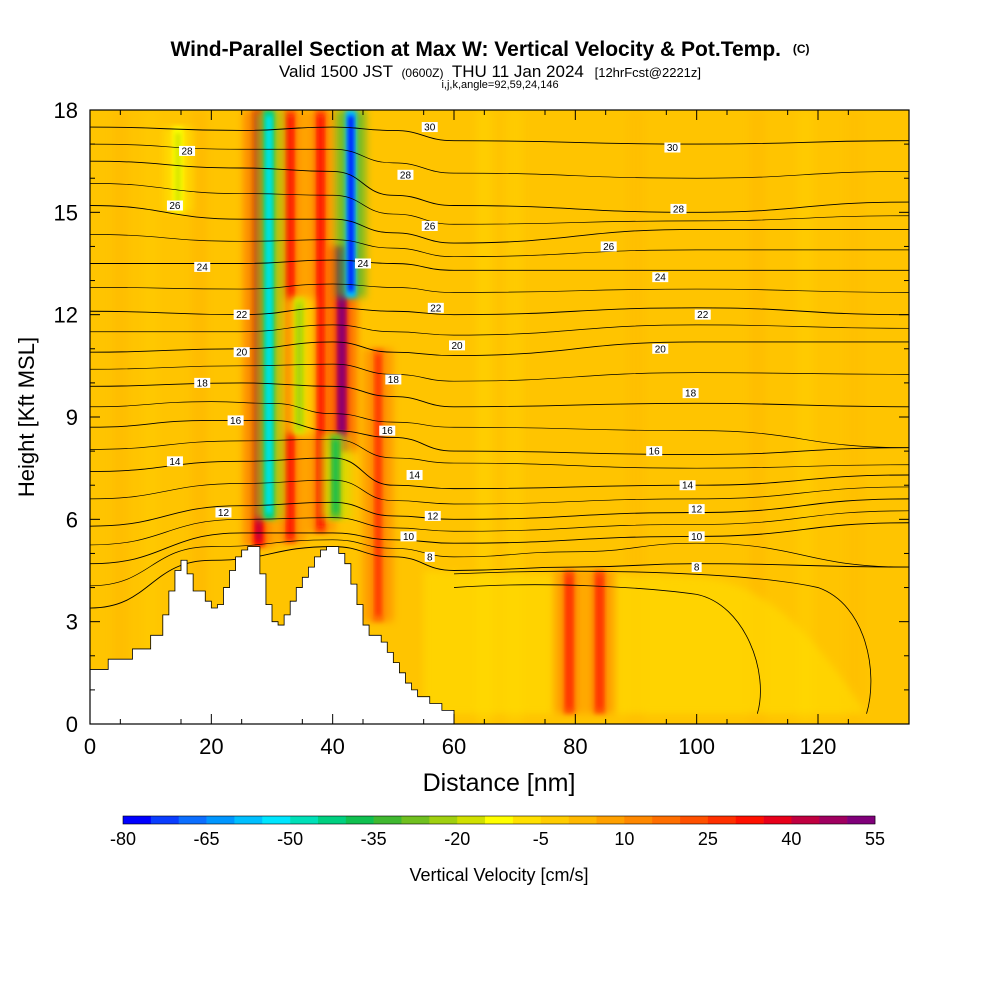 Image resolution: width=1000 pixels, height=1000 pixels. Describe the element at coordinates (645, 642) in the screenshot. I see `low-level-weak-region` at that location.